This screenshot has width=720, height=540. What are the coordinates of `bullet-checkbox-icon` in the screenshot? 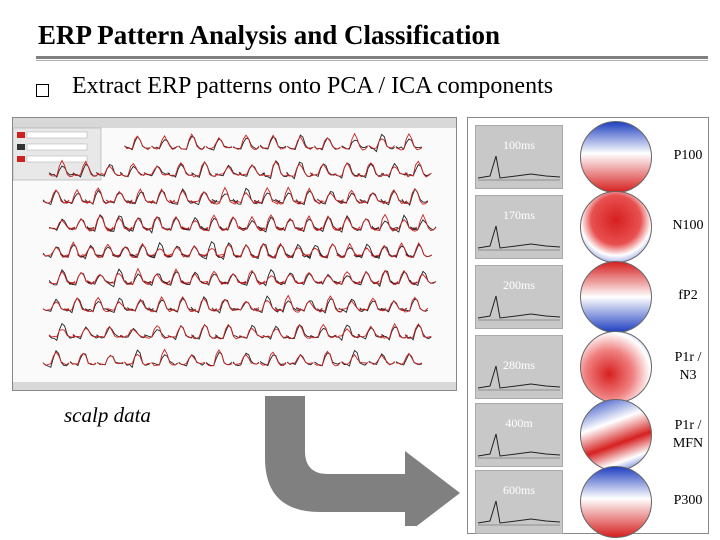 It's located at (42, 90).